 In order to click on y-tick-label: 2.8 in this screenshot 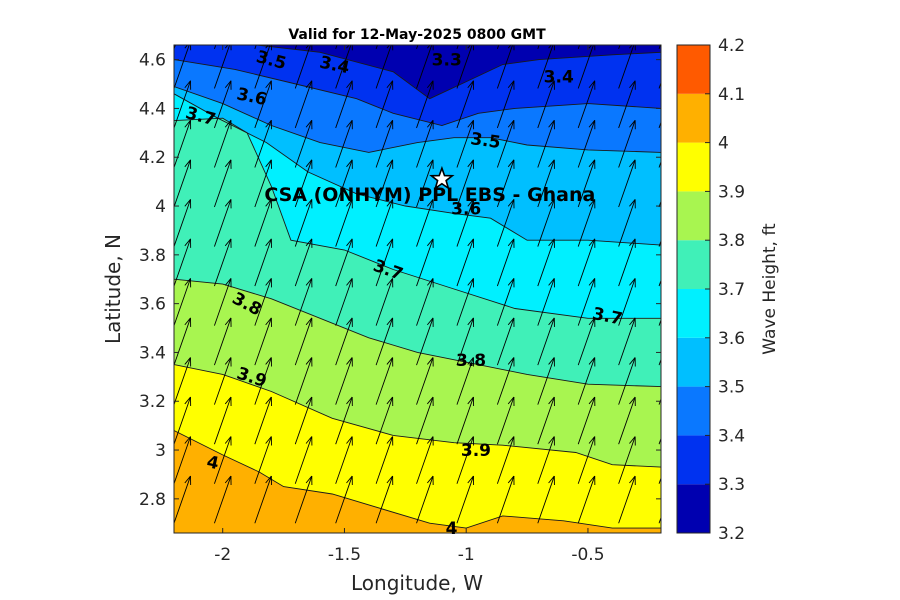, I will do `click(152, 500)`.